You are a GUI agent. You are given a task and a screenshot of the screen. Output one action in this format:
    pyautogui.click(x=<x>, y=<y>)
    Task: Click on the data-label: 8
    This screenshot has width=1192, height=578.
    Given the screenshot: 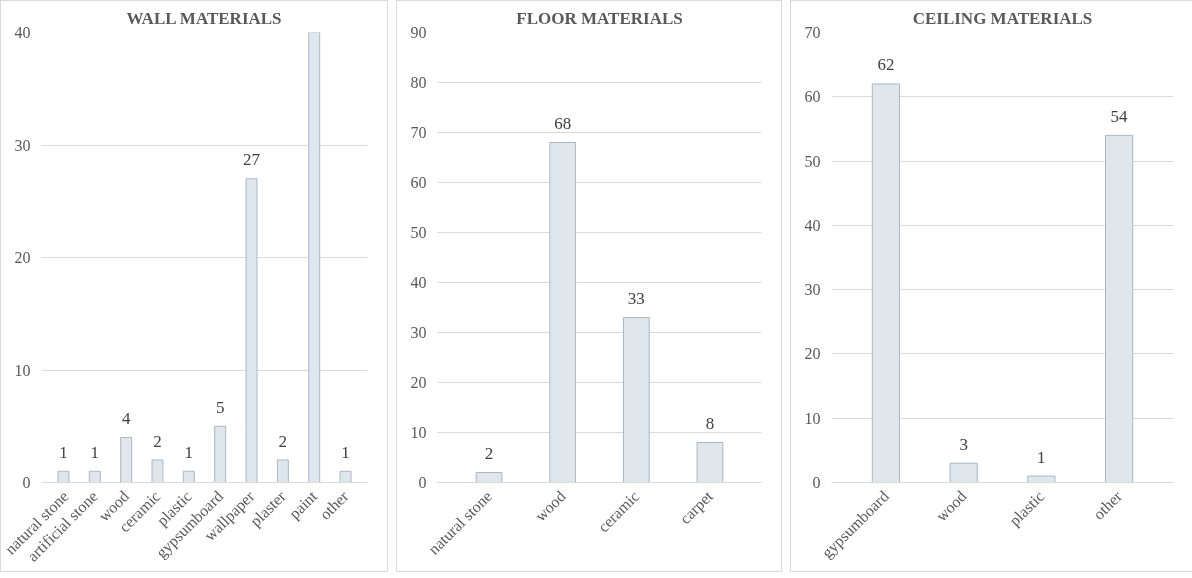 What is the action you would take?
    pyautogui.click(x=710, y=423)
    